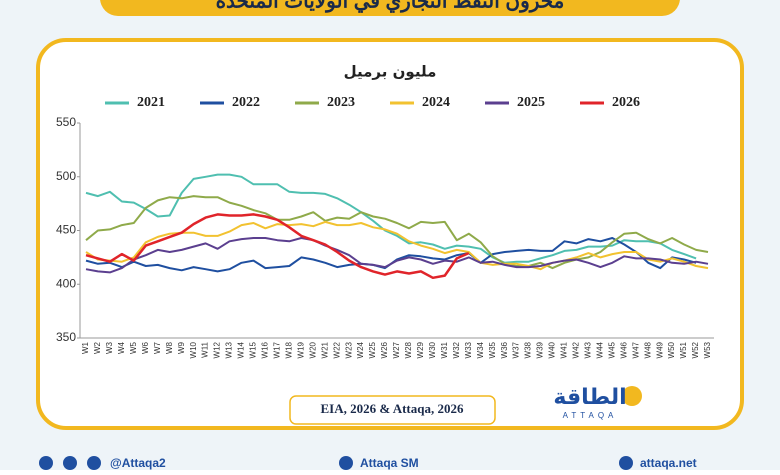 This screenshot has width=780, height=475. I want to click on x-tick-label: W19, so click(300, 349).